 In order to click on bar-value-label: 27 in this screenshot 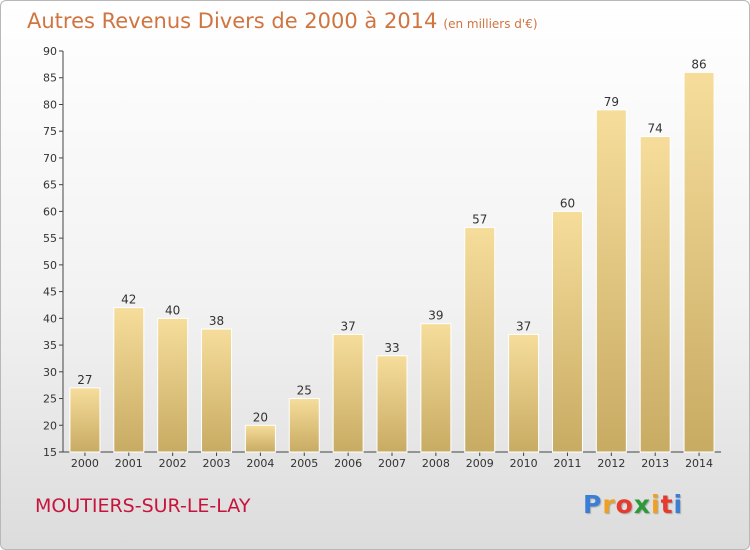, I will do `click(84, 380)`.